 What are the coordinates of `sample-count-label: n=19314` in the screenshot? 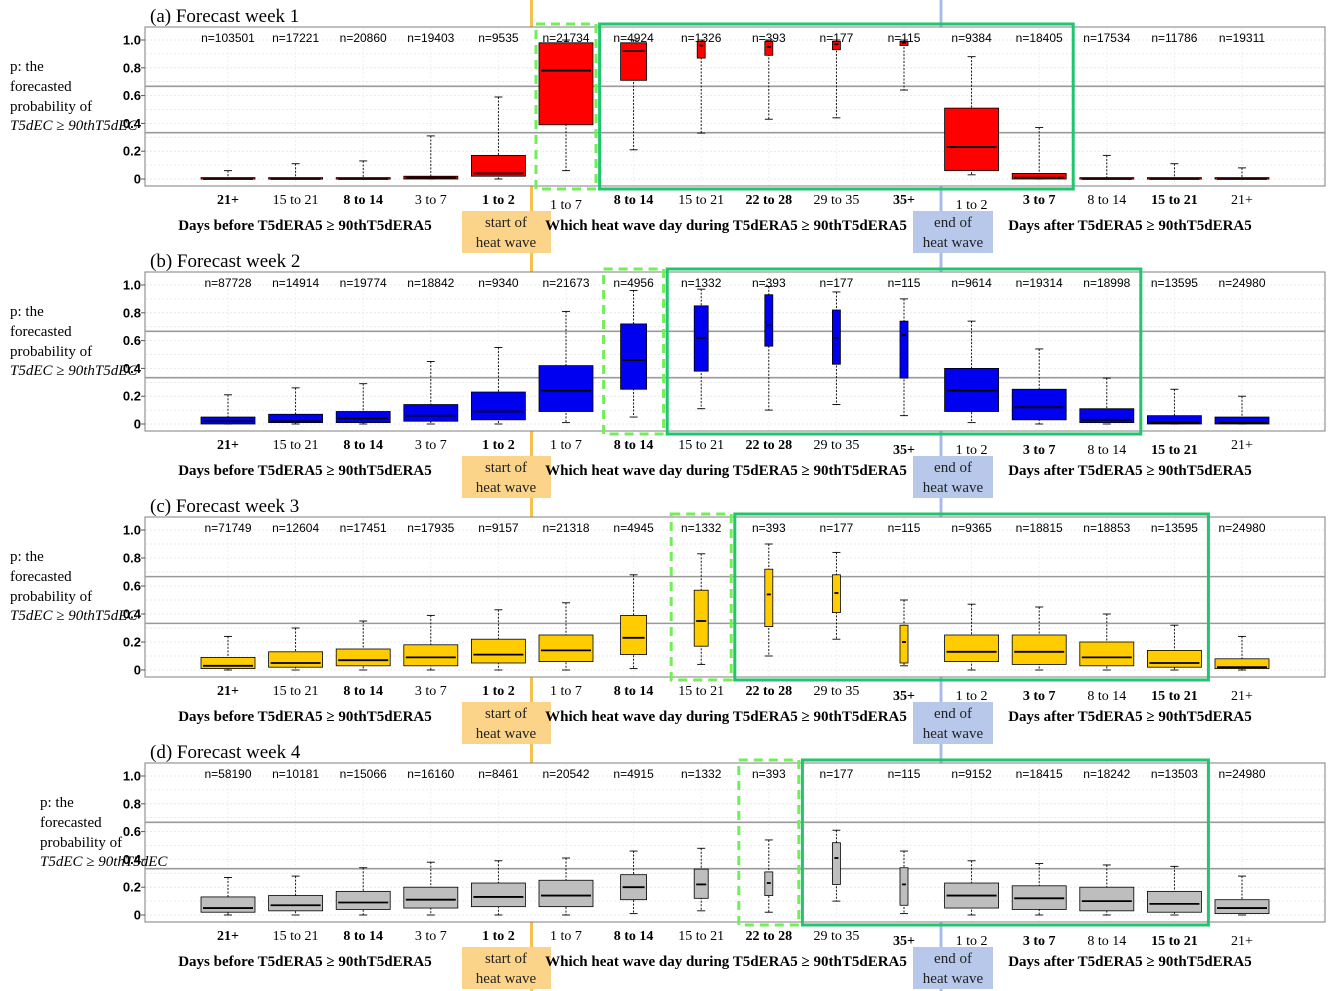 It's located at (1039, 283).